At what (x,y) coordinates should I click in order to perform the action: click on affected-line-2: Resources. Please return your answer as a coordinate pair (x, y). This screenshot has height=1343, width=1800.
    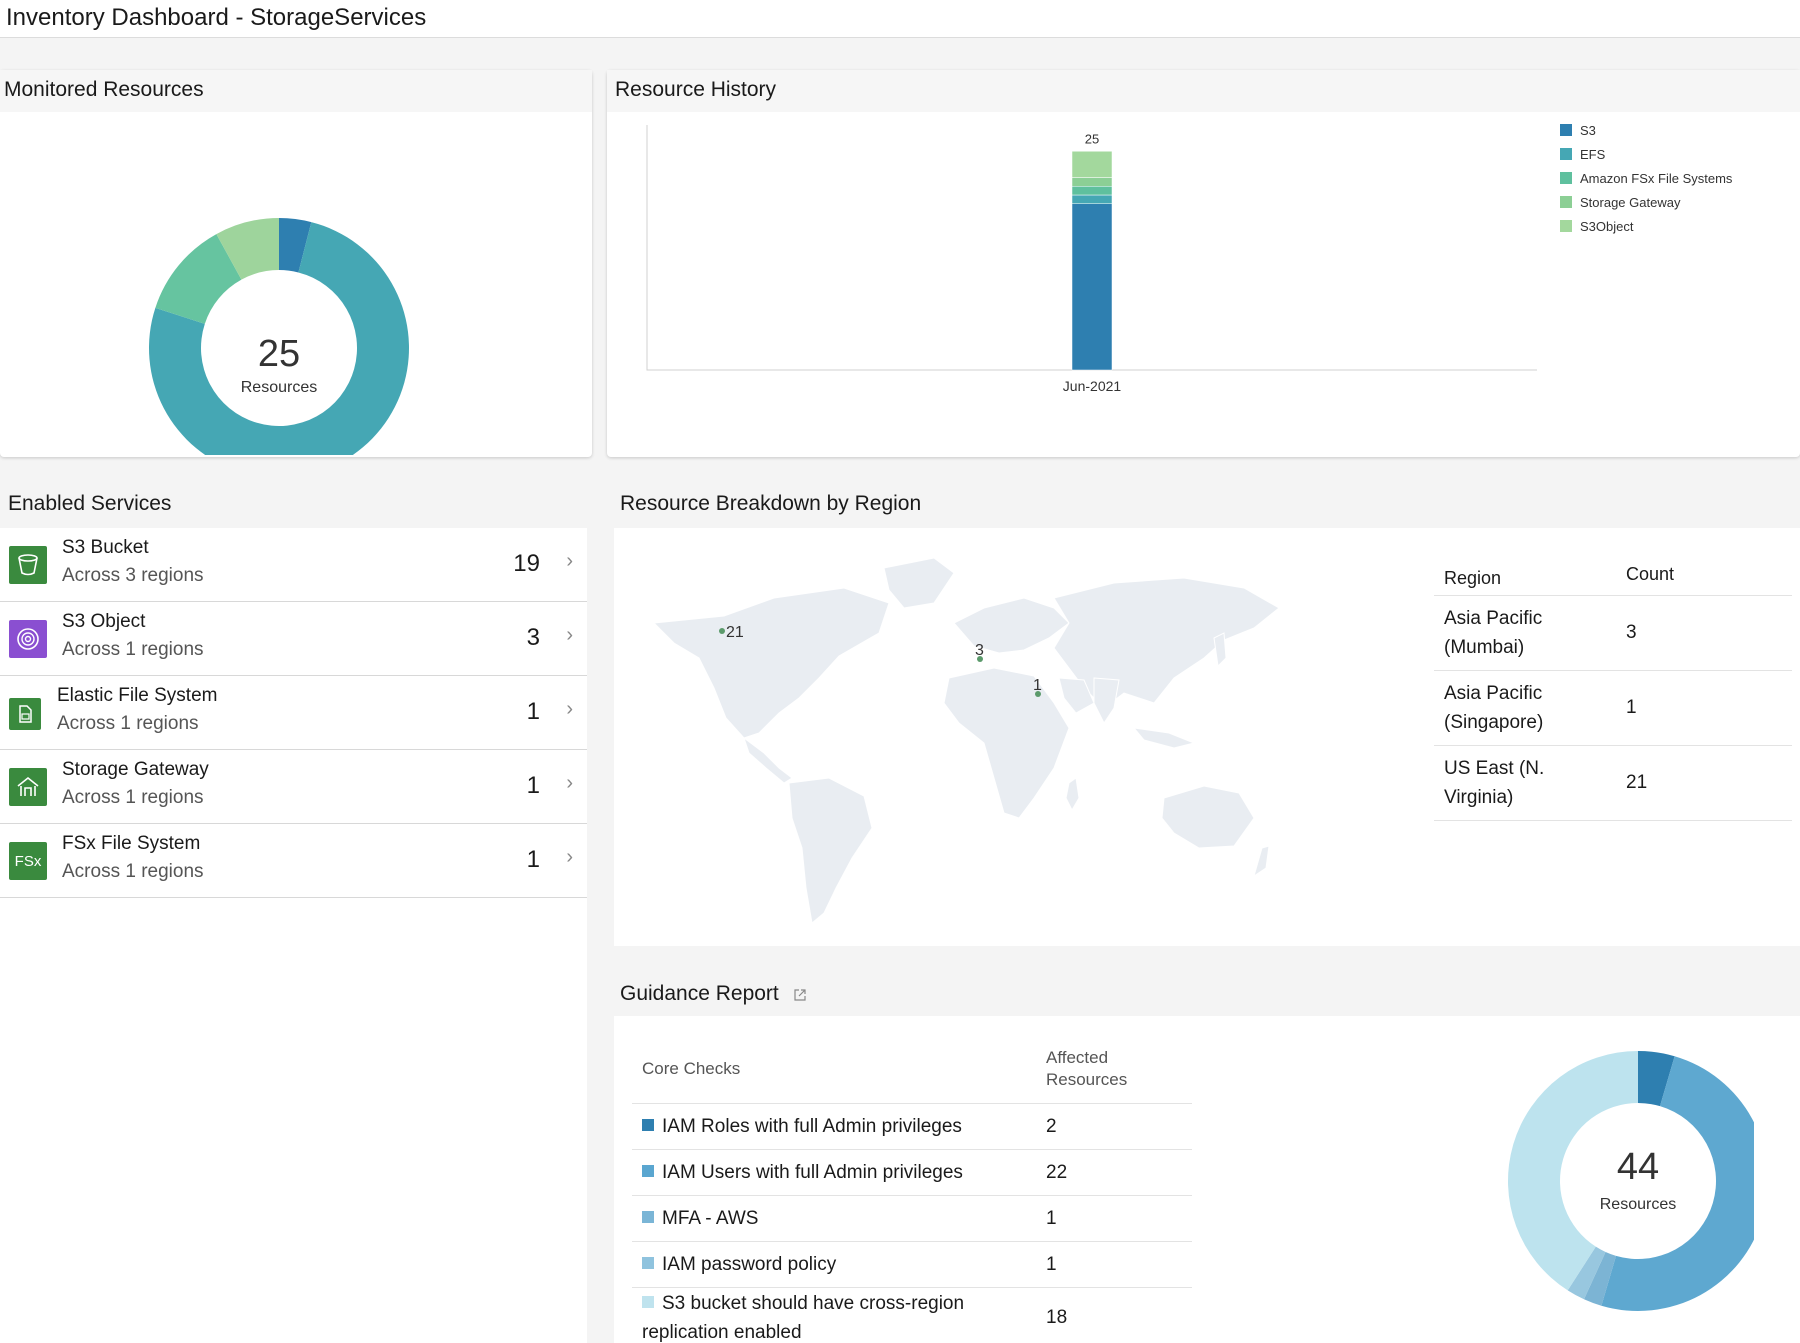
    Looking at the image, I should click on (1087, 1079).